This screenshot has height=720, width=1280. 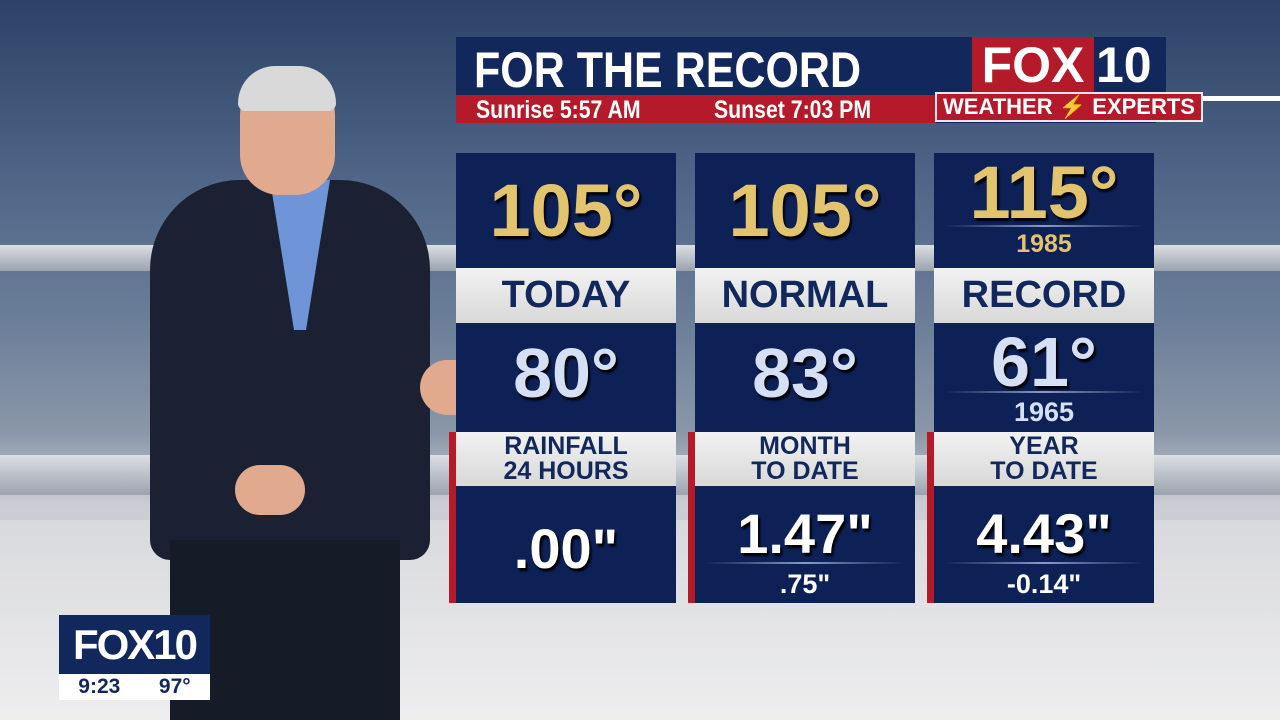 What do you see at coordinates (805, 295) in the screenshot?
I see `column-label: NORMAL` at bounding box center [805, 295].